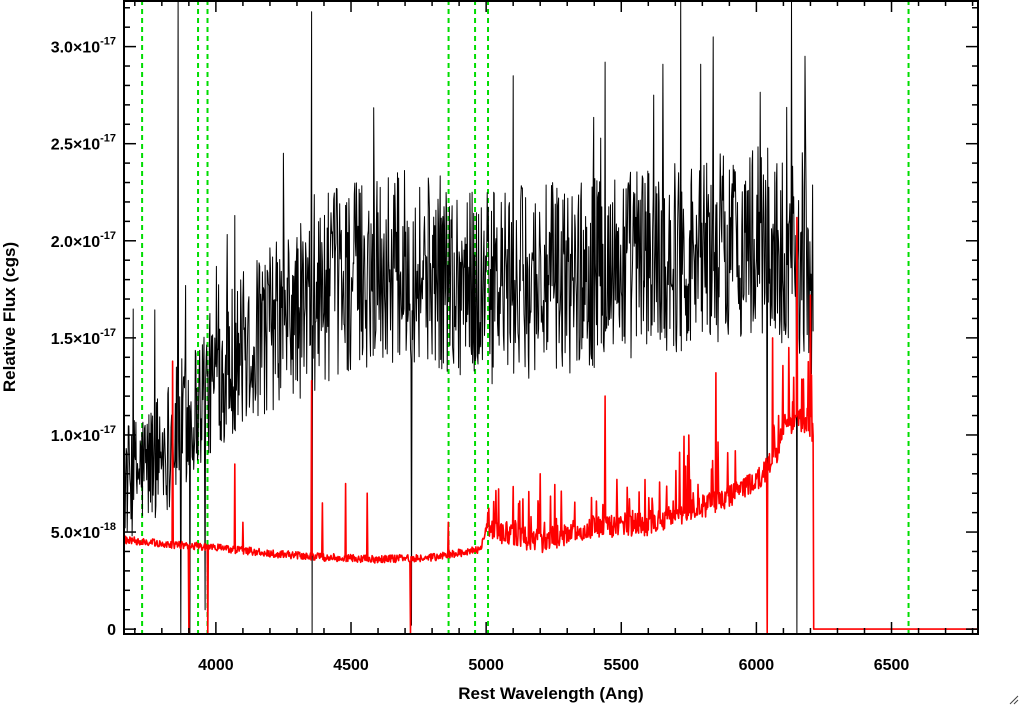 This screenshot has width=1020, height=706. I want to click on x-tick-label: 6000, so click(757, 665).